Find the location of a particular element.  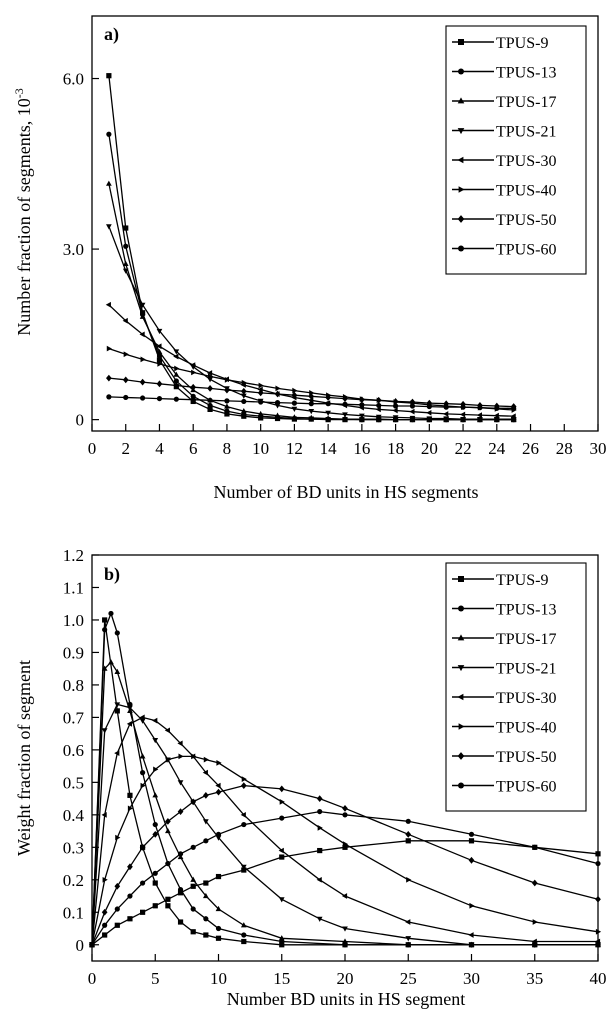

panel-b-x-tick-label: 20 is located at coordinates (345, 978).